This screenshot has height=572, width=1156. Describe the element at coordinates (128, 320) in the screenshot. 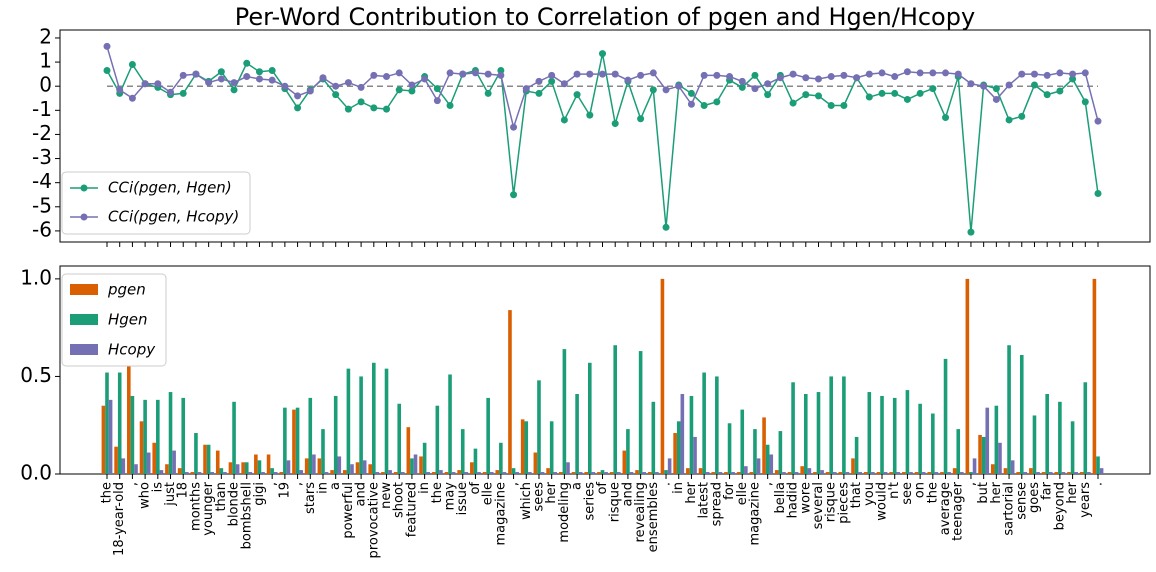

I see `legend-label: Hgen` at that location.